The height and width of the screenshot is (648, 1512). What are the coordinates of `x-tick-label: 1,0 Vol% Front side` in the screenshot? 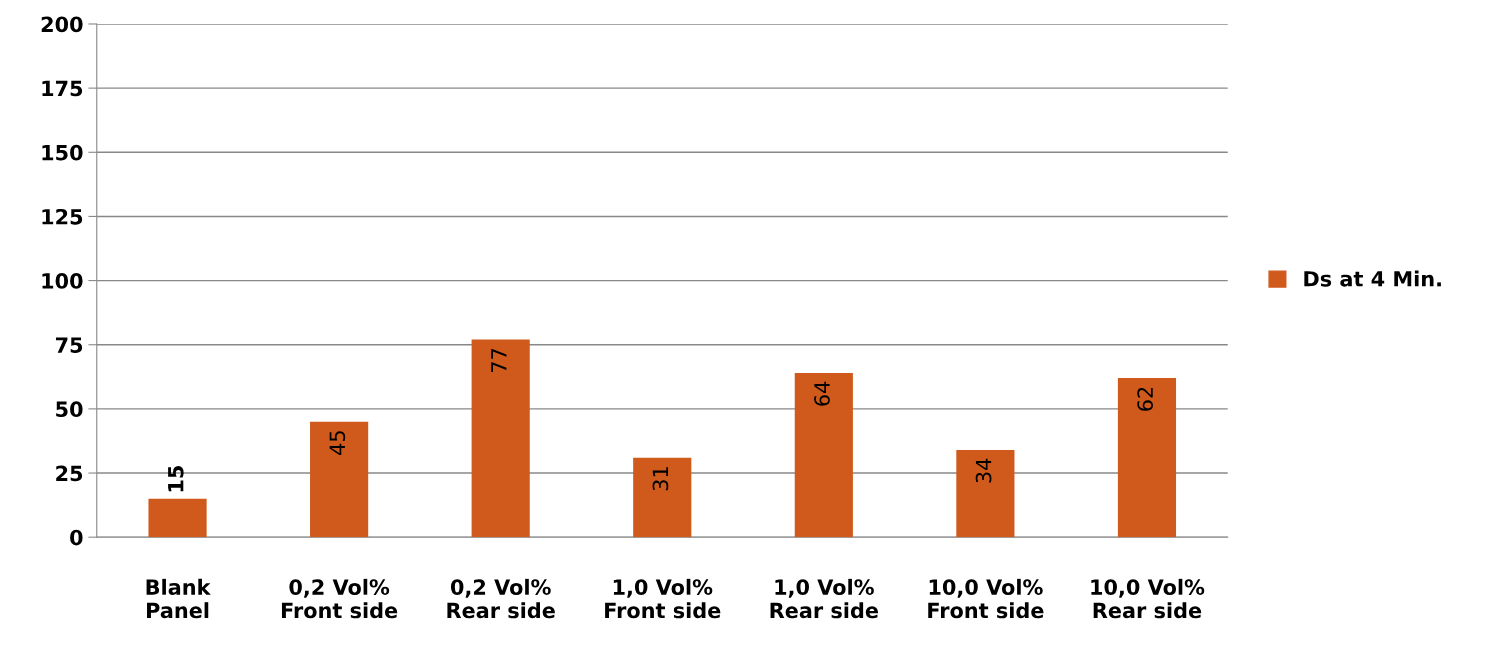 It's located at (663, 598).